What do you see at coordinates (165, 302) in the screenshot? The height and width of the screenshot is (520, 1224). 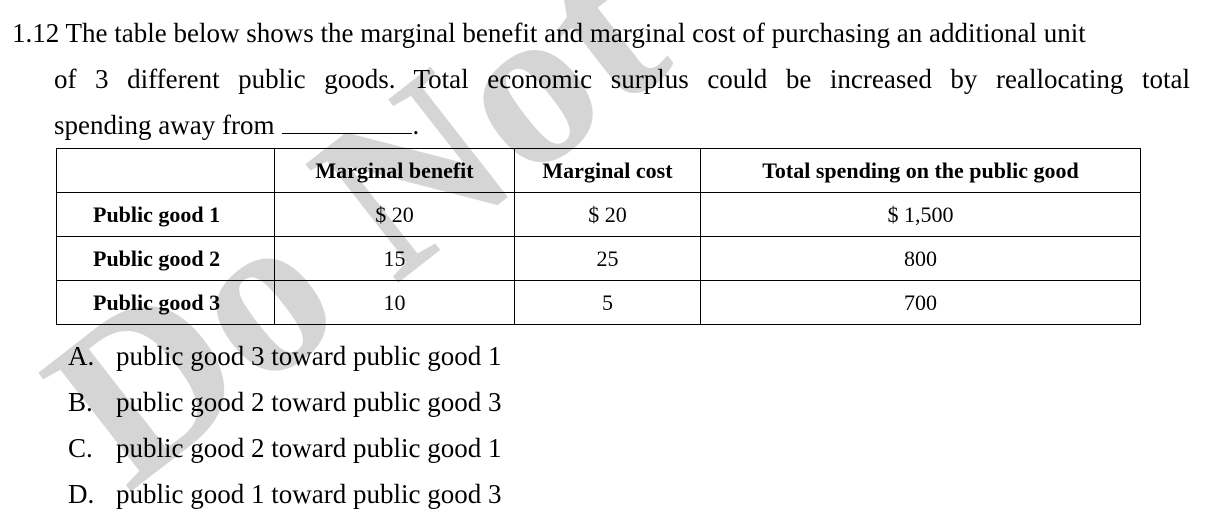 I see `row-label: Public good 3` at bounding box center [165, 302].